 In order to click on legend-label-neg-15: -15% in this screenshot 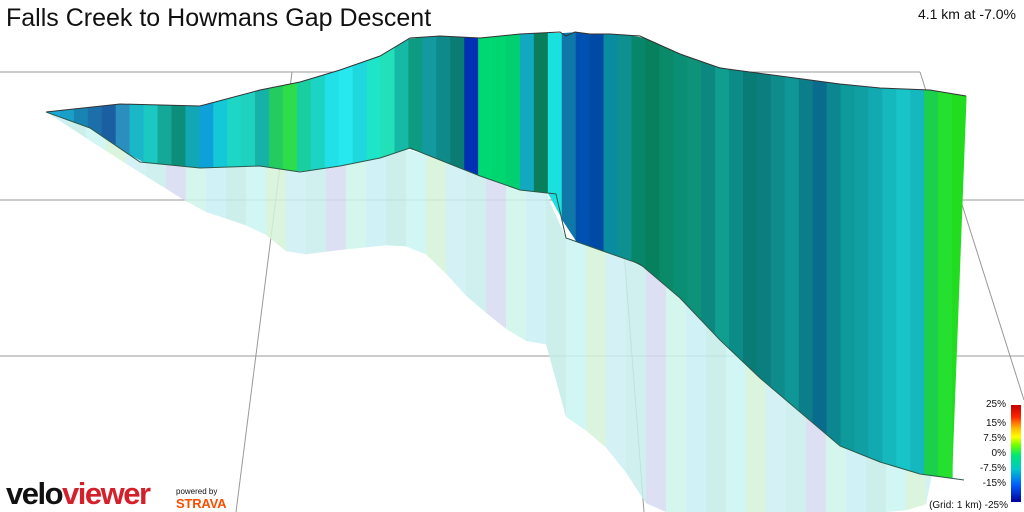, I will do `click(994, 483)`.